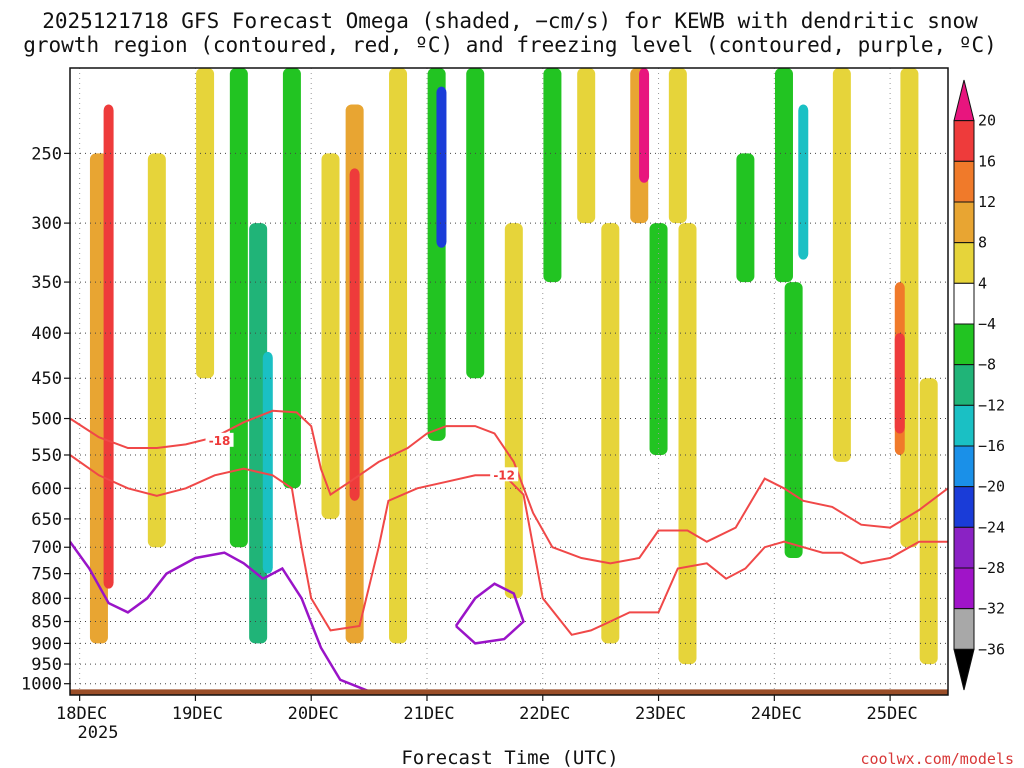 Image resolution: width=1024 pixels, height=768 pixels. Describe the element at coordinates (41, 685) in the screenshot. I see `y-tick-label: 1000` at that location.